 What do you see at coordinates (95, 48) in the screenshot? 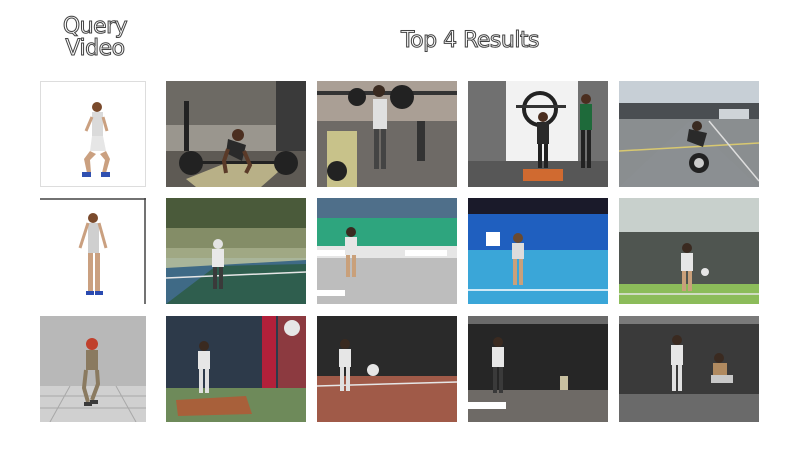
I see `query-header-line2: Video` at bounding box center [95, 48].